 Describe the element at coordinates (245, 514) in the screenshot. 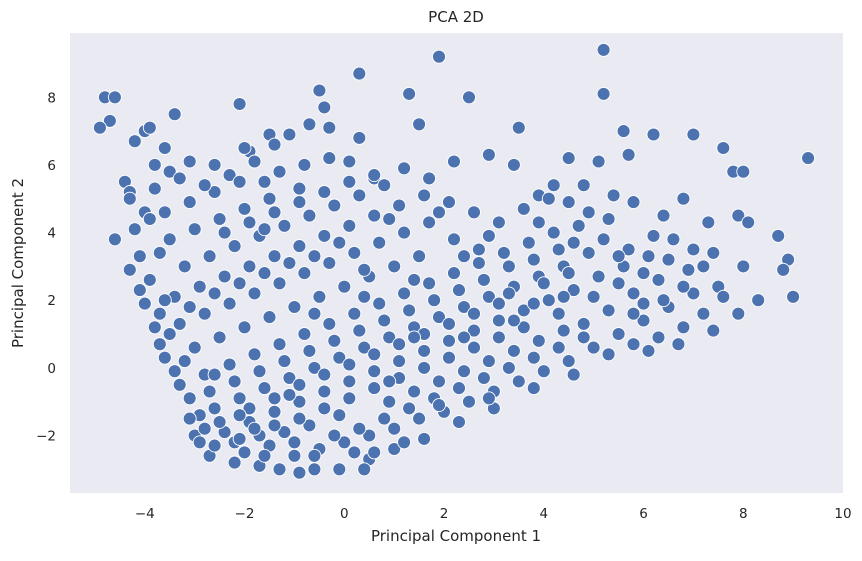

I see `x-tick-label: −2` at that location.